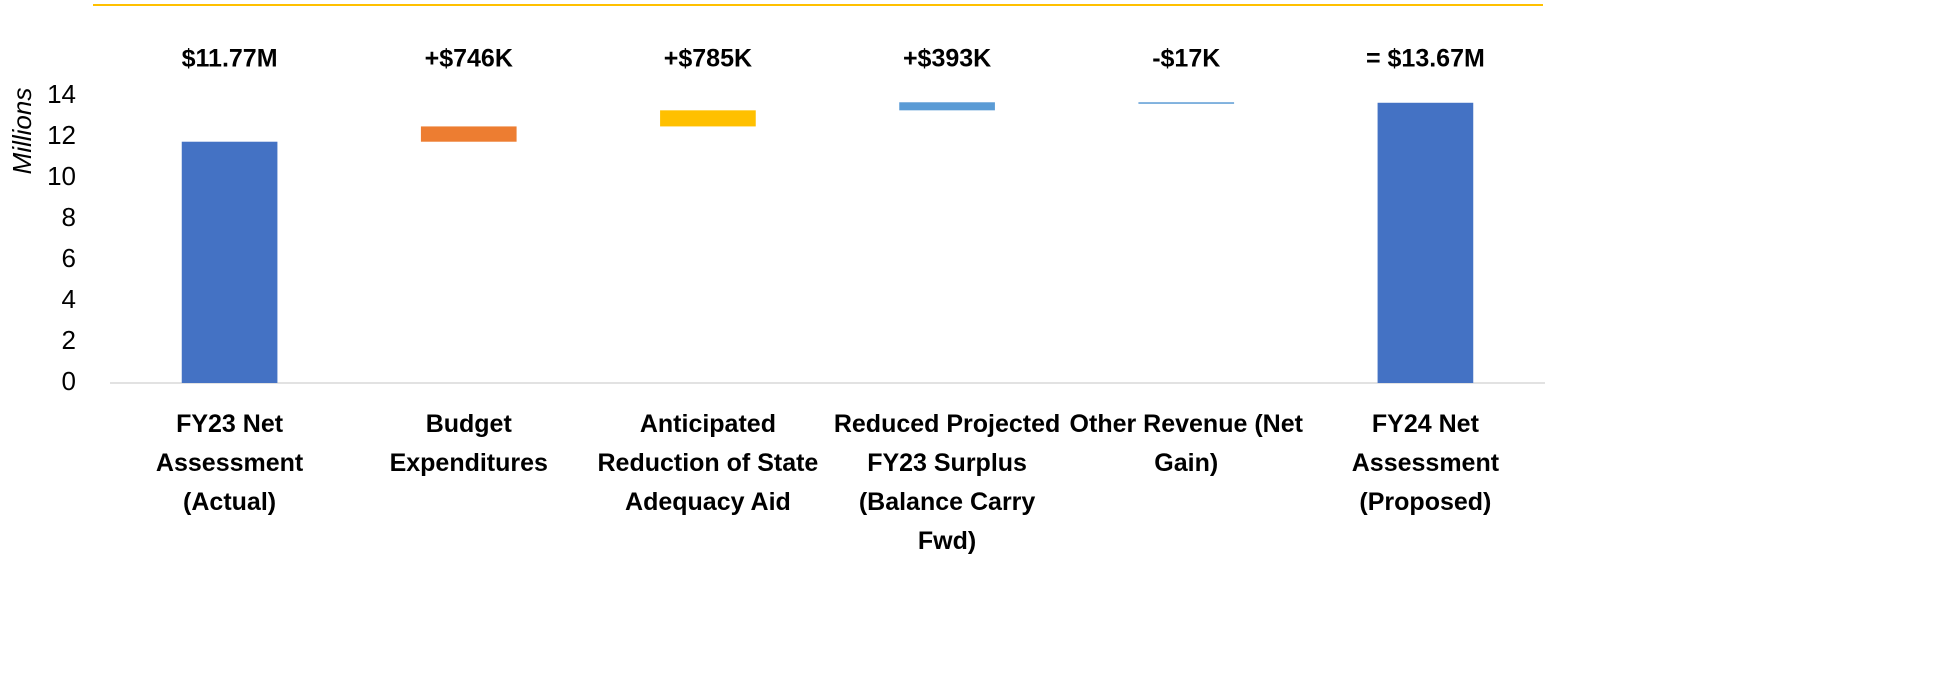 Image resolution: width=1934 pixels, height=691 pixels. Describe the element at coordinates (1425, 463) in the screenshot. I see `x-tick-label: FY24 Net Assessment (Proposed)` at that location.